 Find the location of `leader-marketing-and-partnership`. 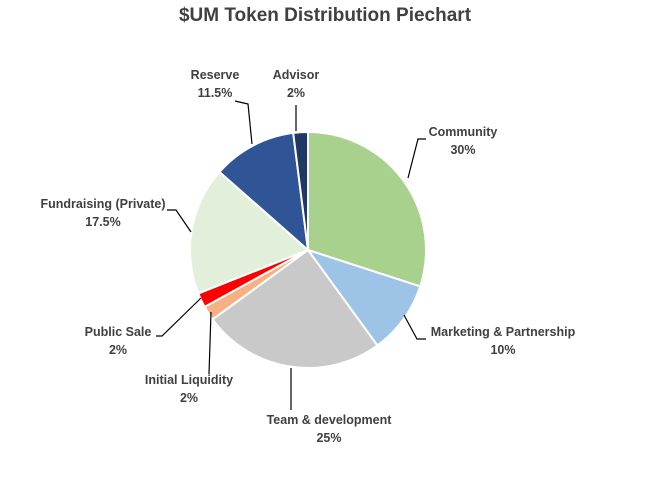

leader-marketing-and-partnership is located at coordinates (414, 327).